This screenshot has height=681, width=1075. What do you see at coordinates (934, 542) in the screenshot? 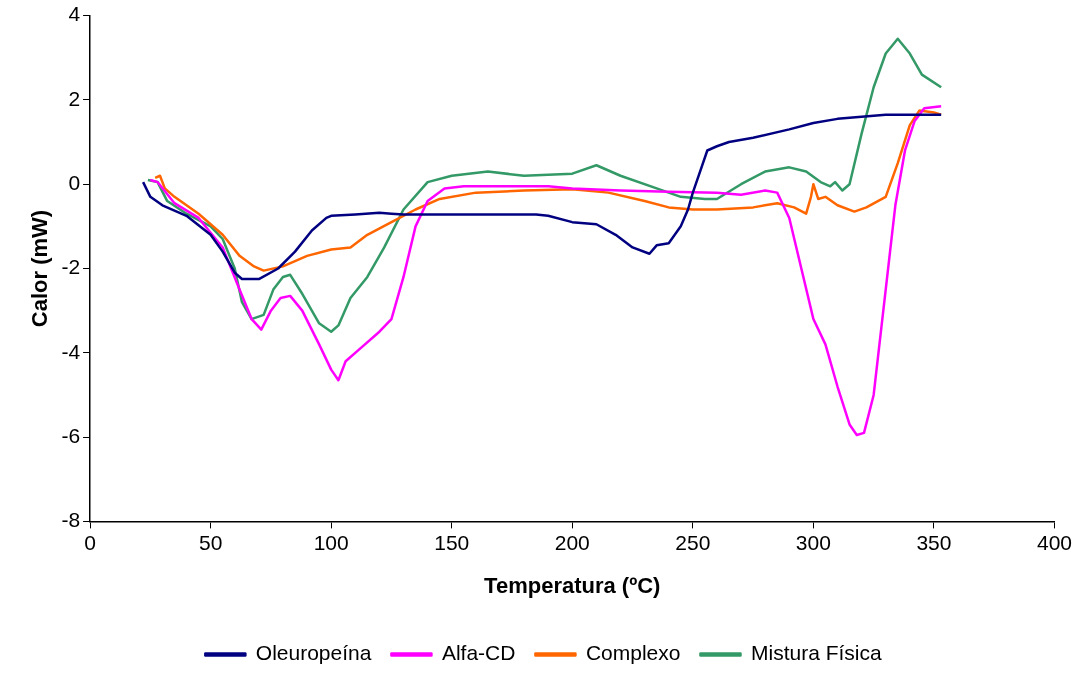
I see `x-tick-label: 350` at bounding box center [934, 542].